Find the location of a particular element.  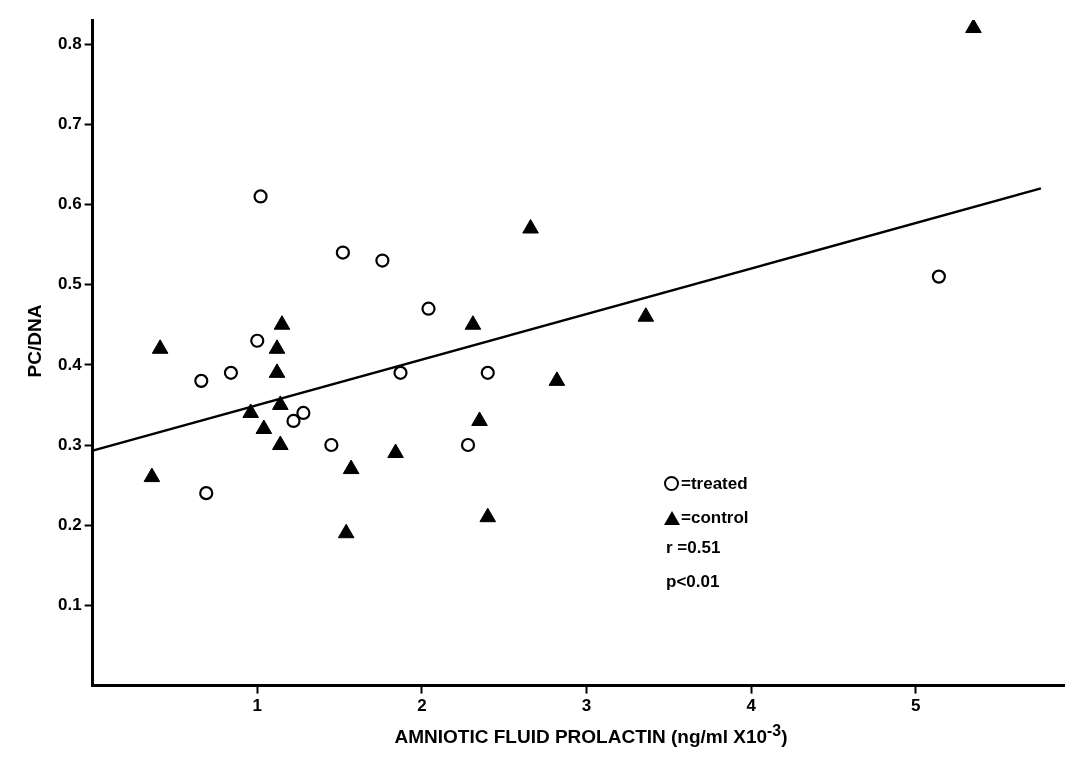

y-tick-label: 0.2 is located at coordinates (69, 524).